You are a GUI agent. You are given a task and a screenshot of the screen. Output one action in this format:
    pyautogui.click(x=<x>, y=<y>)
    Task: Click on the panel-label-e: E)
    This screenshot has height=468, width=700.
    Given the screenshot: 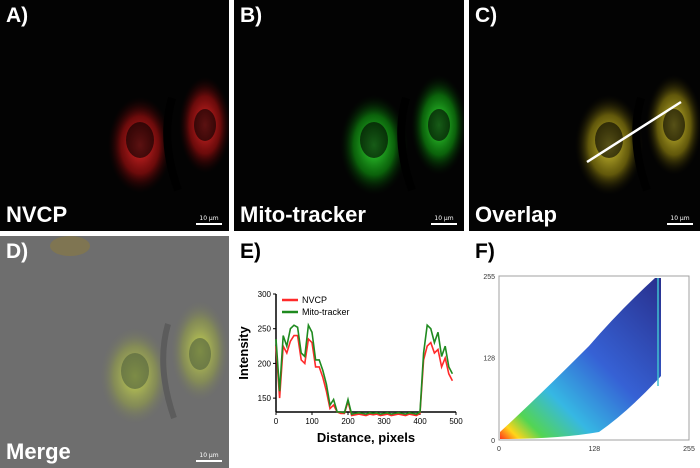 What is the action you would take?
    pyautogui.click(x=250, y=251)
    